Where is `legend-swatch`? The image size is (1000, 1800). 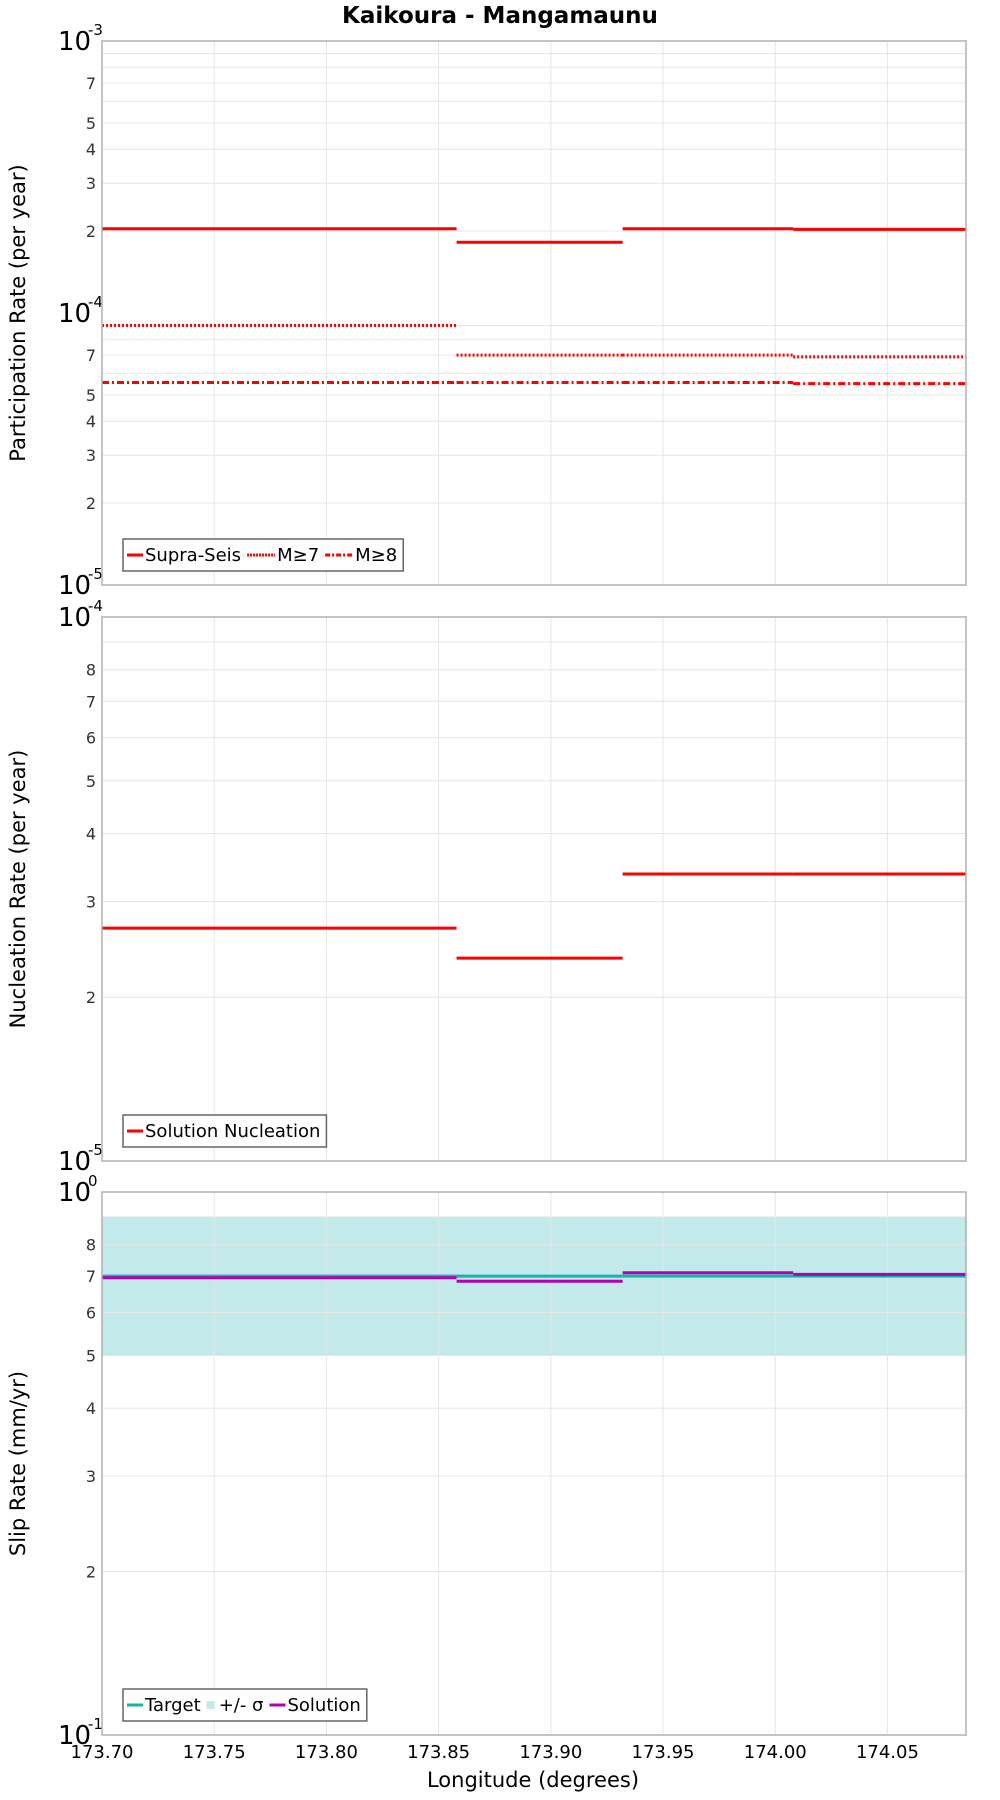 legend-swatch is located at coordinates (210, 1705).